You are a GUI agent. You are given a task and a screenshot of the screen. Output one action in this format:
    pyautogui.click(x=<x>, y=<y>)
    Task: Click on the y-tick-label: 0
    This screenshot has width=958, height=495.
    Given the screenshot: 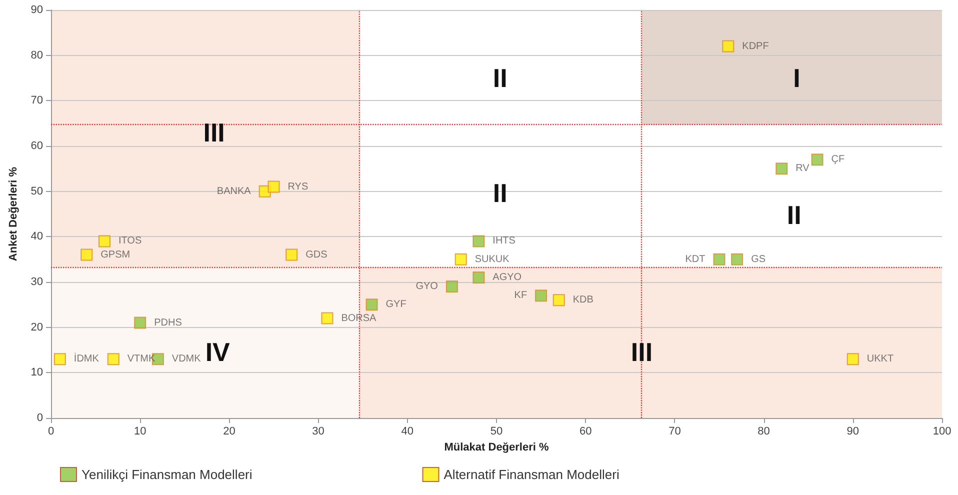 What is the action you would take?
    pyautogui.click(x=39, y=418)
    